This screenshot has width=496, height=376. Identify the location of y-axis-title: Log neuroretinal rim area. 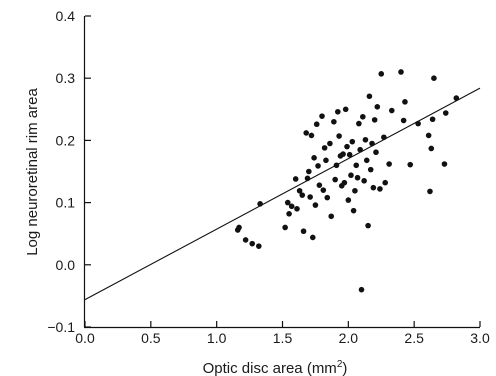
(32, 172).